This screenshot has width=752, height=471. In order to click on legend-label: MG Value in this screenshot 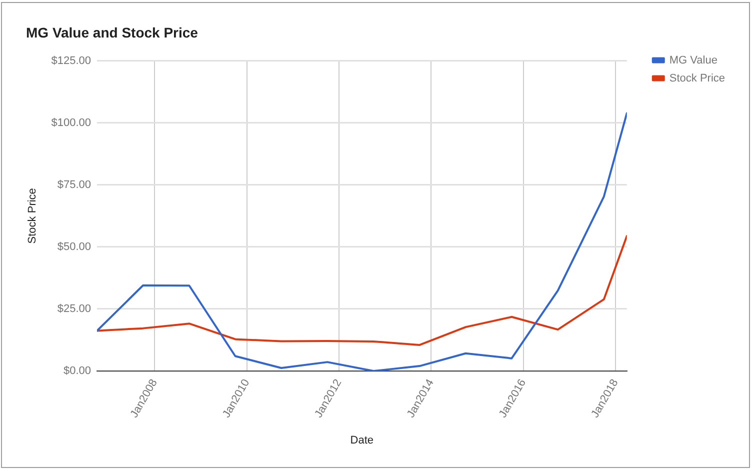, I will do `click(693, 60)`.